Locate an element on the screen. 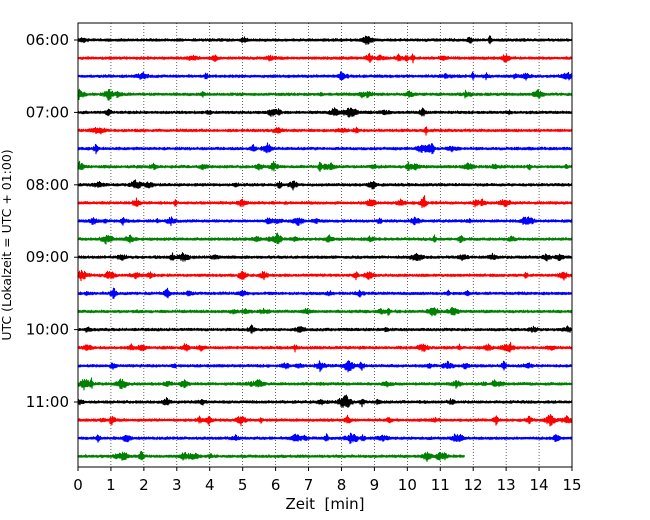  x-tick-label: 11 is located at coordinates (440, 485).